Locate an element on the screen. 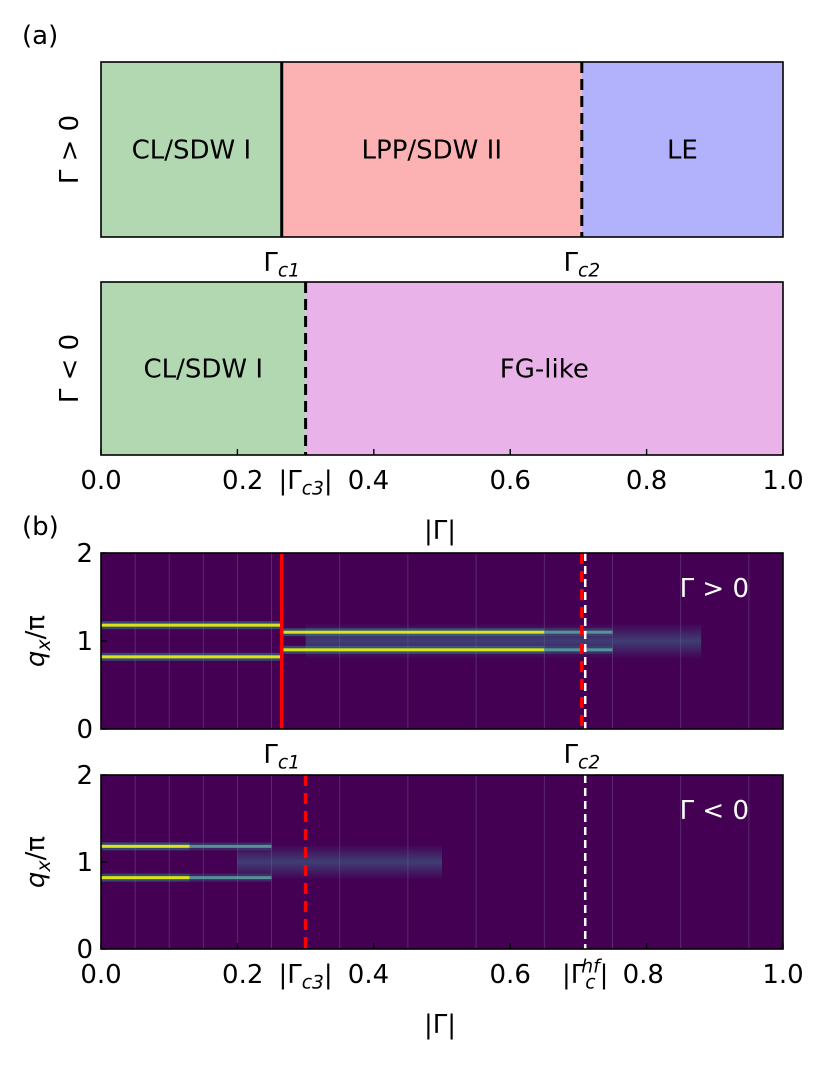 This screenshot has height=1066, width=830. heatmap-pos-annotation: Γ > 0 is located at coordinates (714, 589).